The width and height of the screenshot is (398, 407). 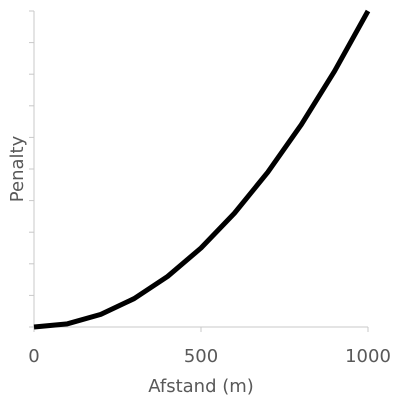 What do you see at coordinates (201, 386) in the screenshot?
I see `x-axis-title: Afstand (m)` at bounding box center [201, 386].